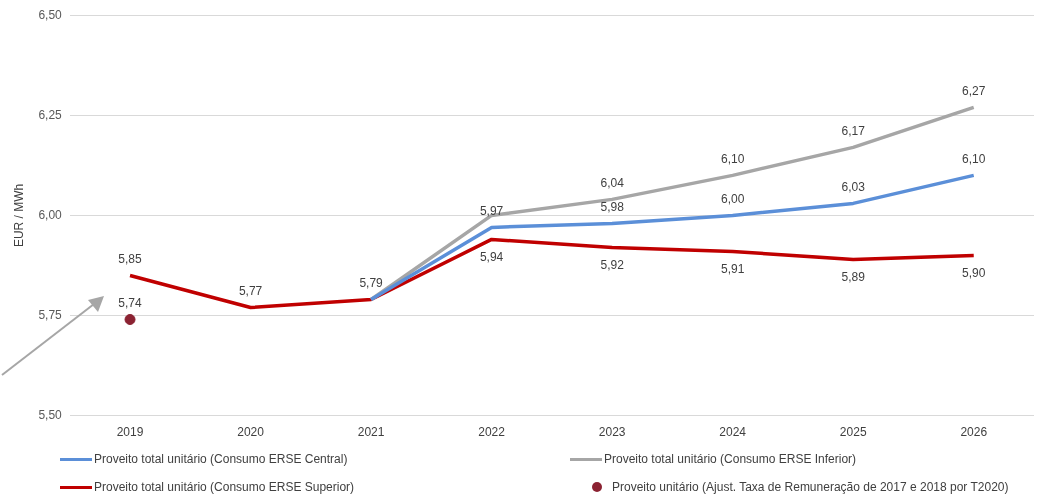 The image size is (1044, 503). Describe the element at coordinates (50, 314) in the screenshot. I see `y-tick-label: 5,75` at that location.